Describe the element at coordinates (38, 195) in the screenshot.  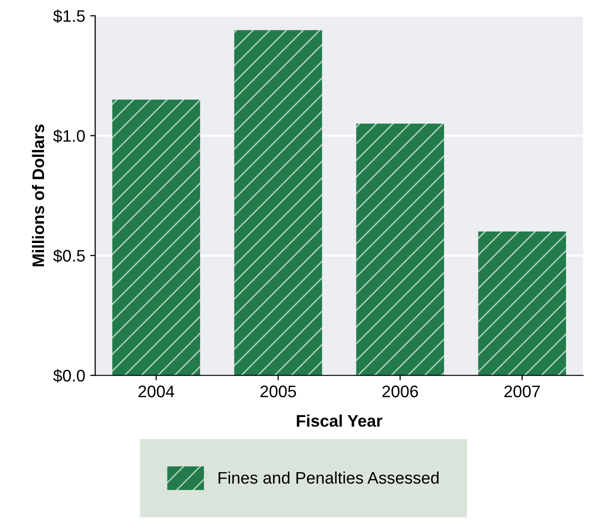
I see `y-axis-title: Millions of Dollars` at that location.